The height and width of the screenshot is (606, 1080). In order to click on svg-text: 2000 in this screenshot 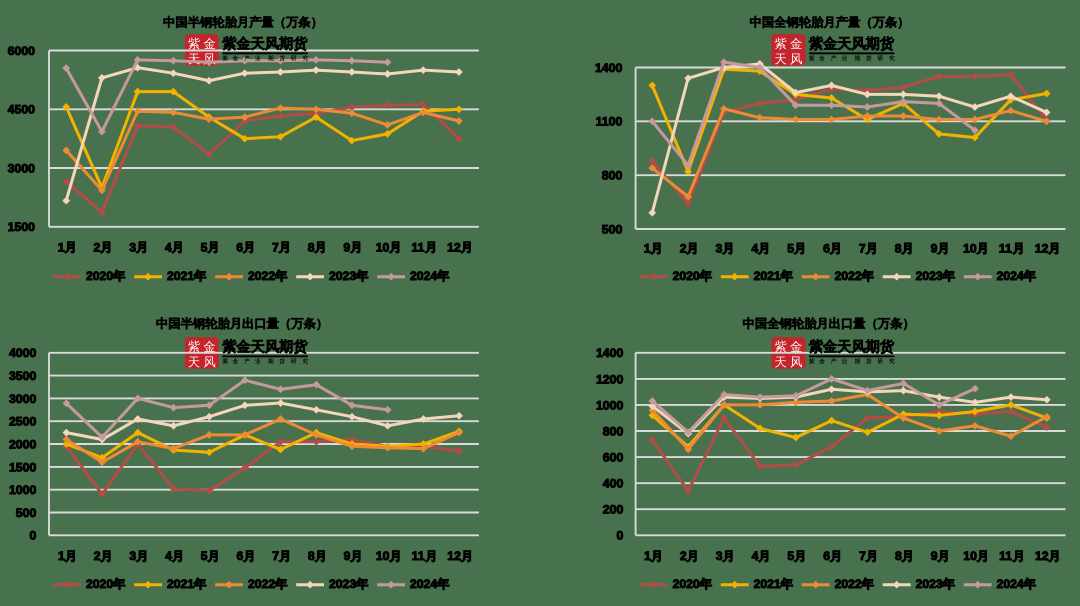, I will do `click(23, 444)`.